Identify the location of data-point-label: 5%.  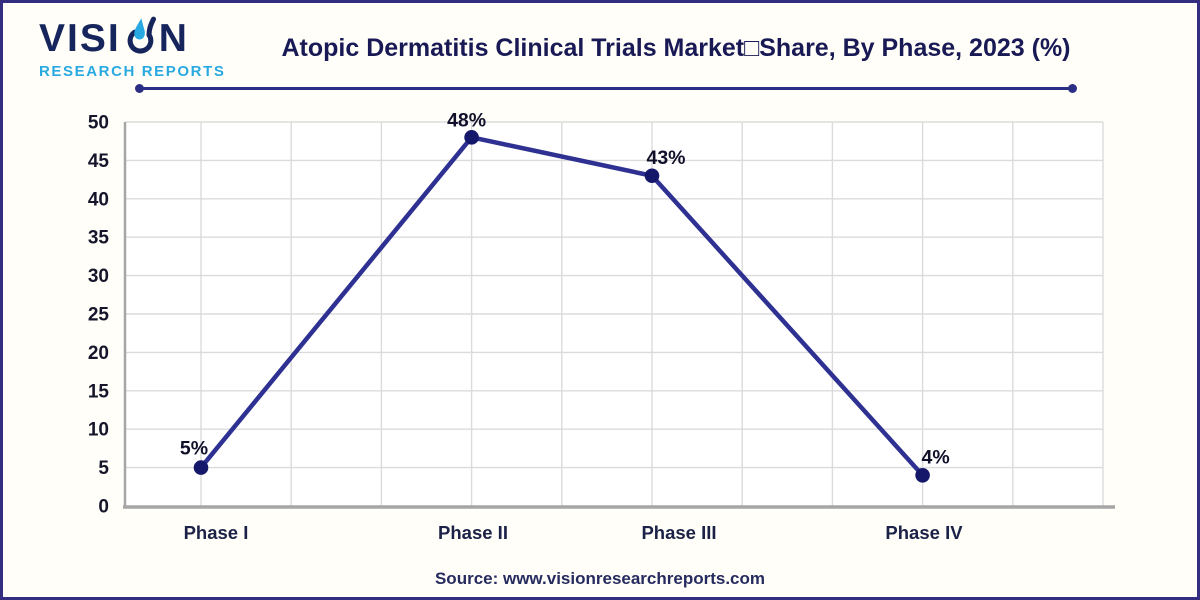
(194, 449).